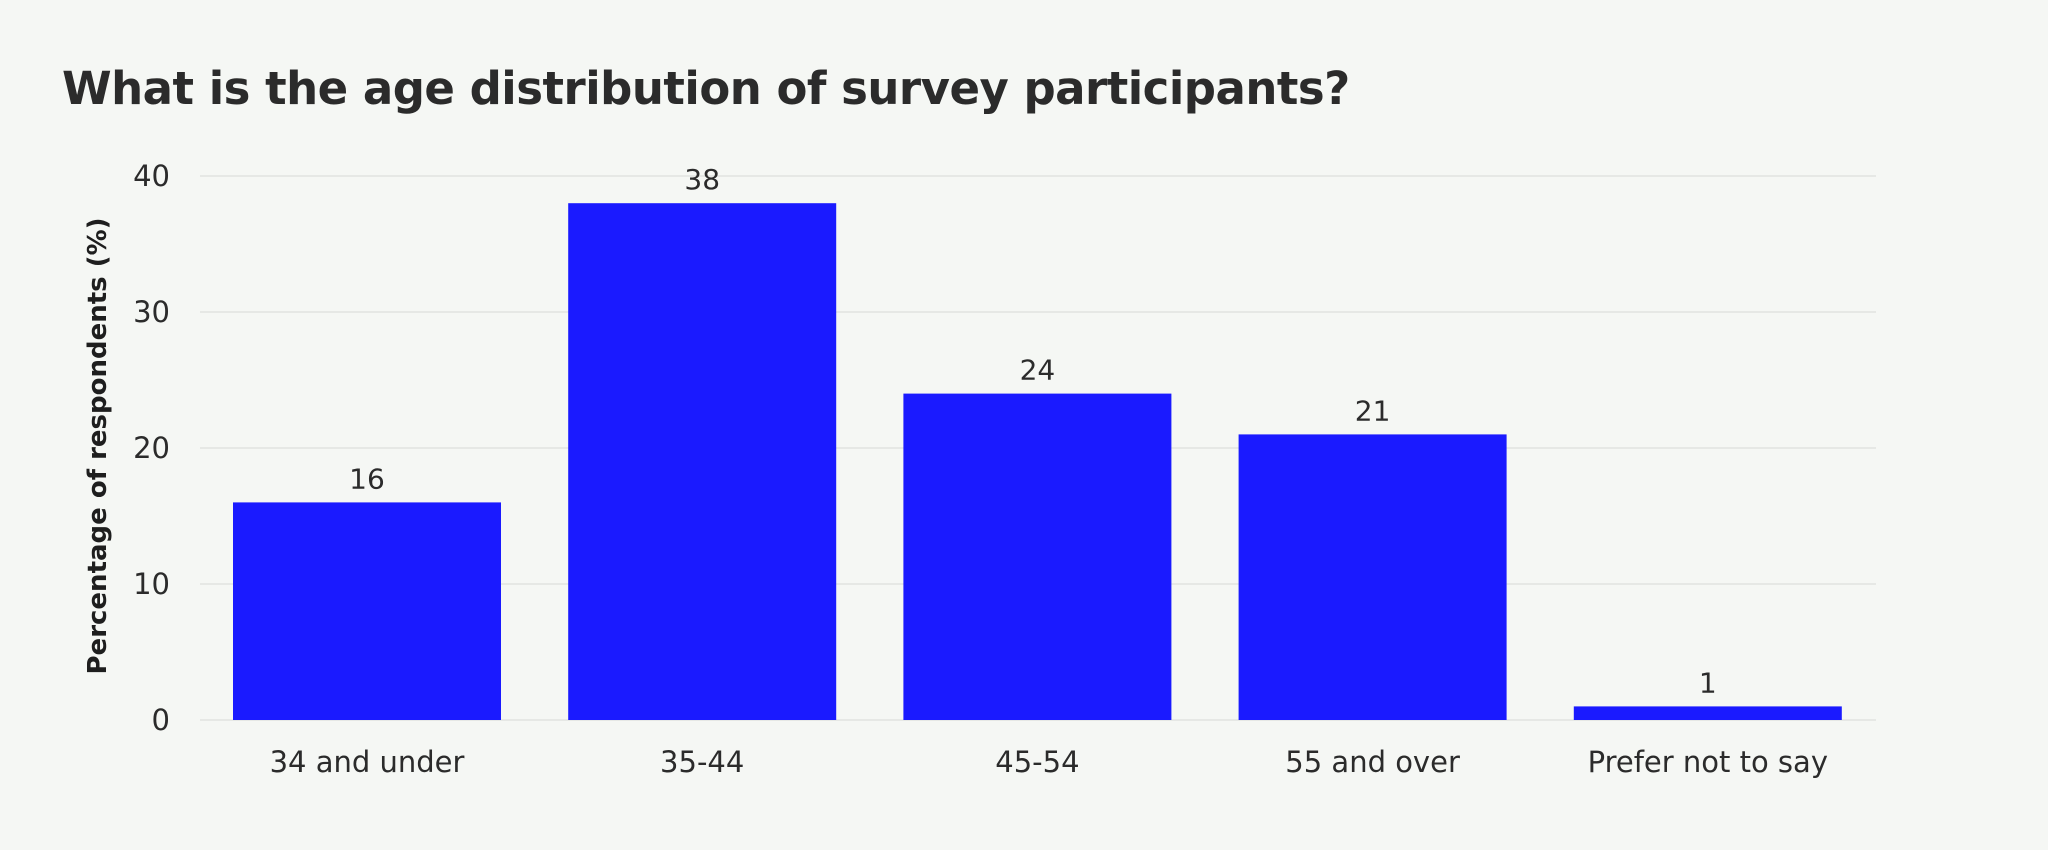 The image size is (2048, 850). Describe the element at coordinates (1372, 762) in the screenshot. I see `category-label: 55 and over` at that location.